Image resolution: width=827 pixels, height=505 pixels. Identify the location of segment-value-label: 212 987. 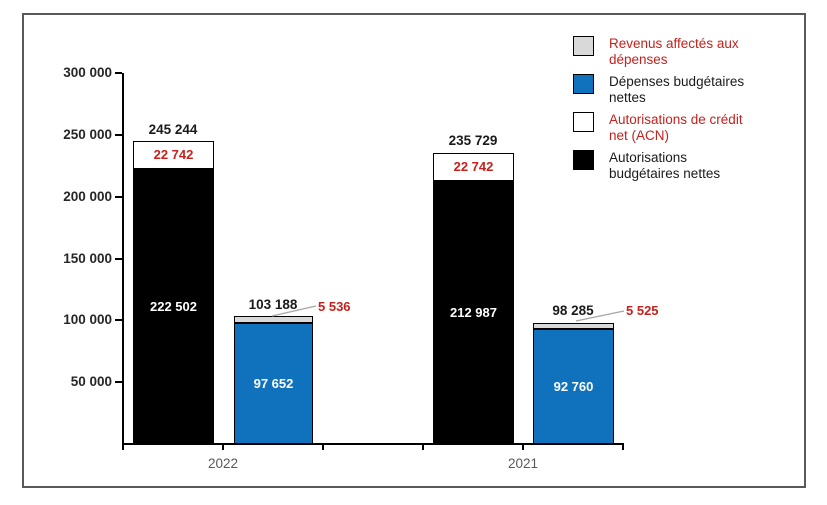
(473, 312).